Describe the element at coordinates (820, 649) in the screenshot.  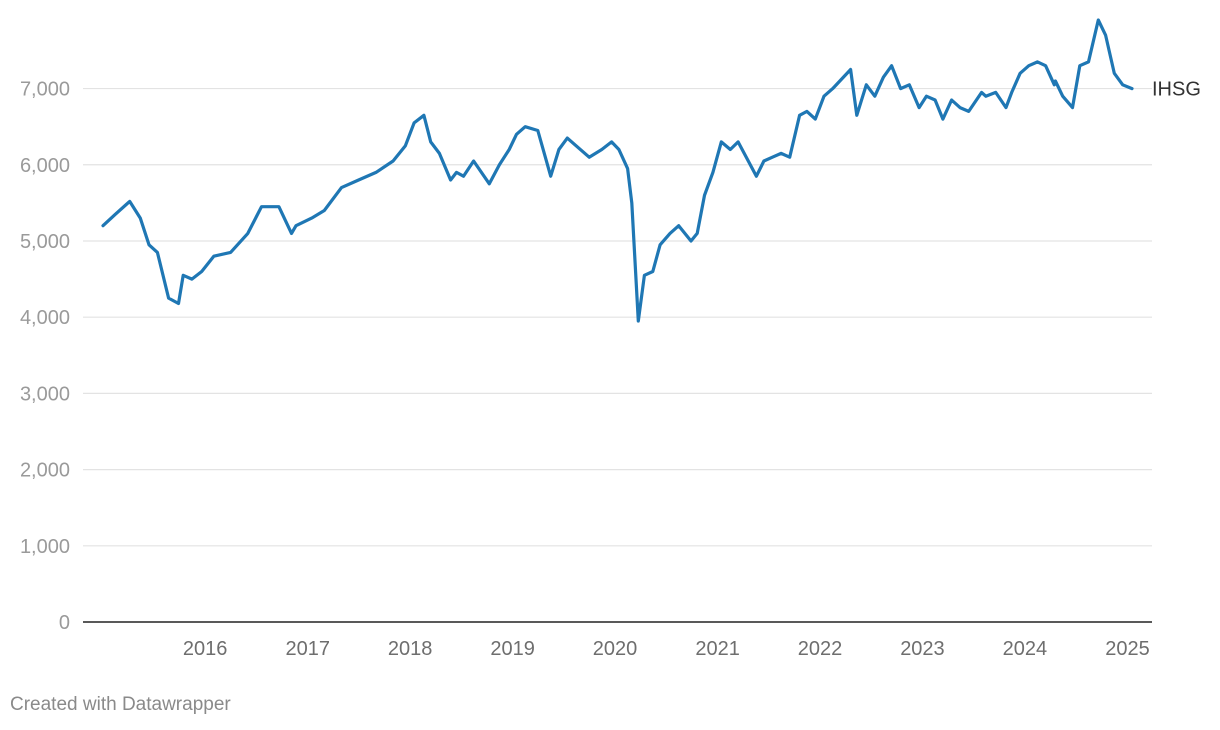
I see `x-tick-label: 2022` at that location.